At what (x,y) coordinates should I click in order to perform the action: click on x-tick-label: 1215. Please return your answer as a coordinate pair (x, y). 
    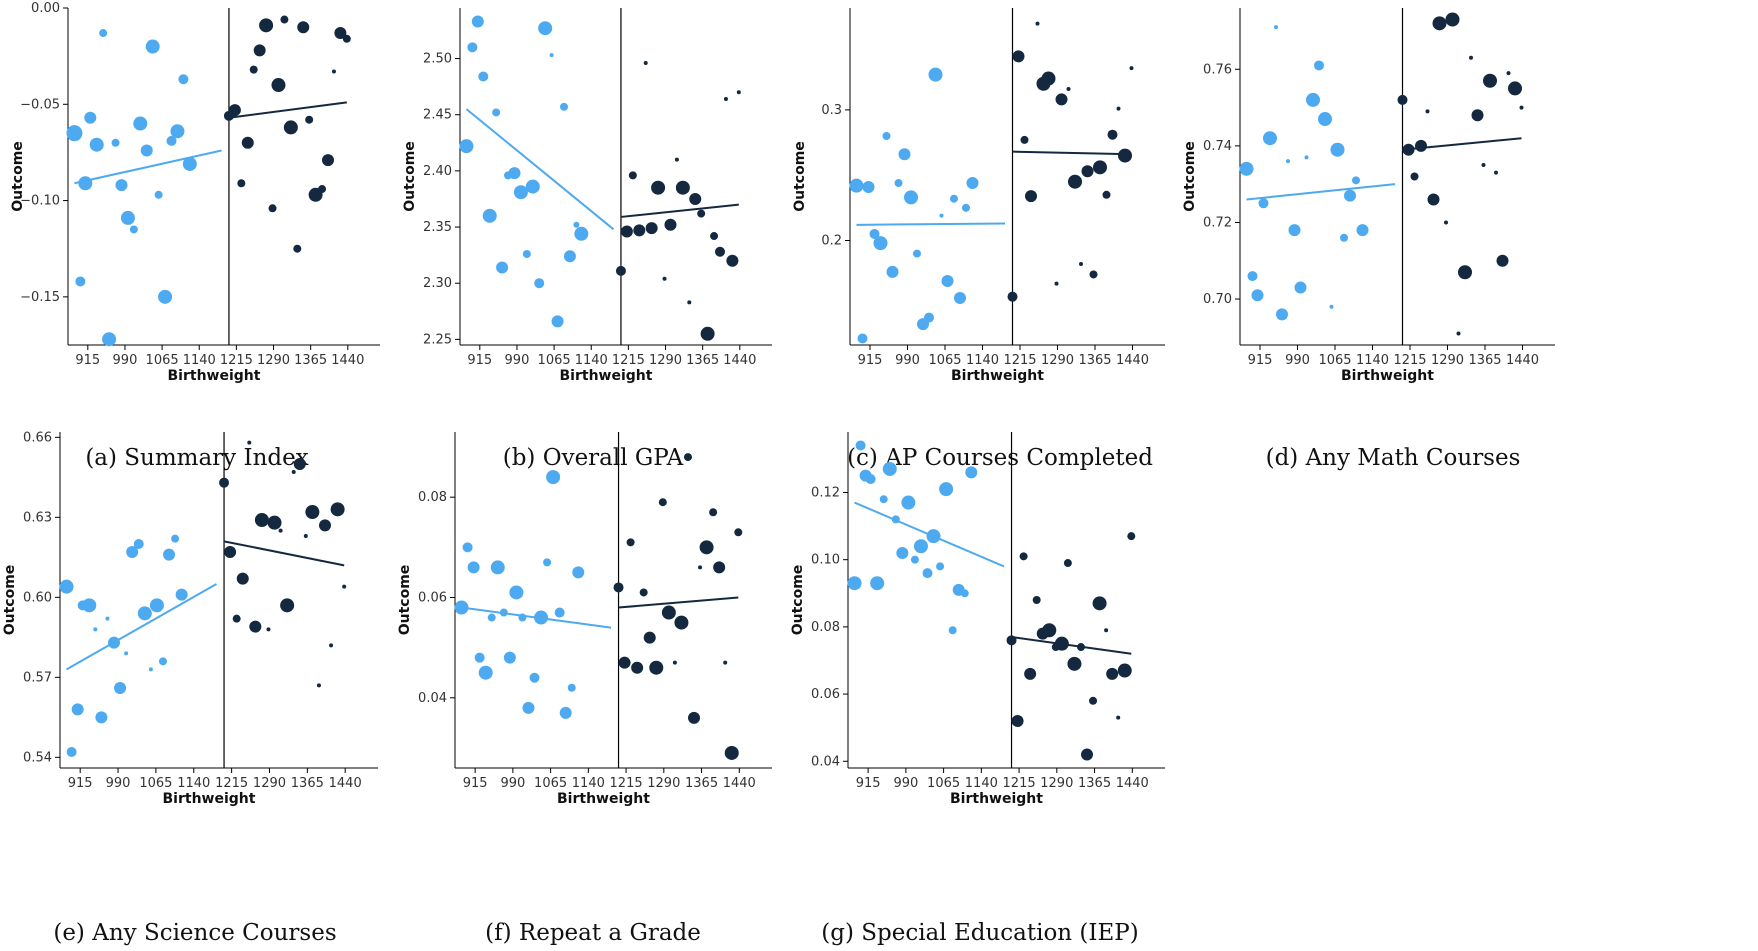
    Looking at the image, I should click on (1409, 360).